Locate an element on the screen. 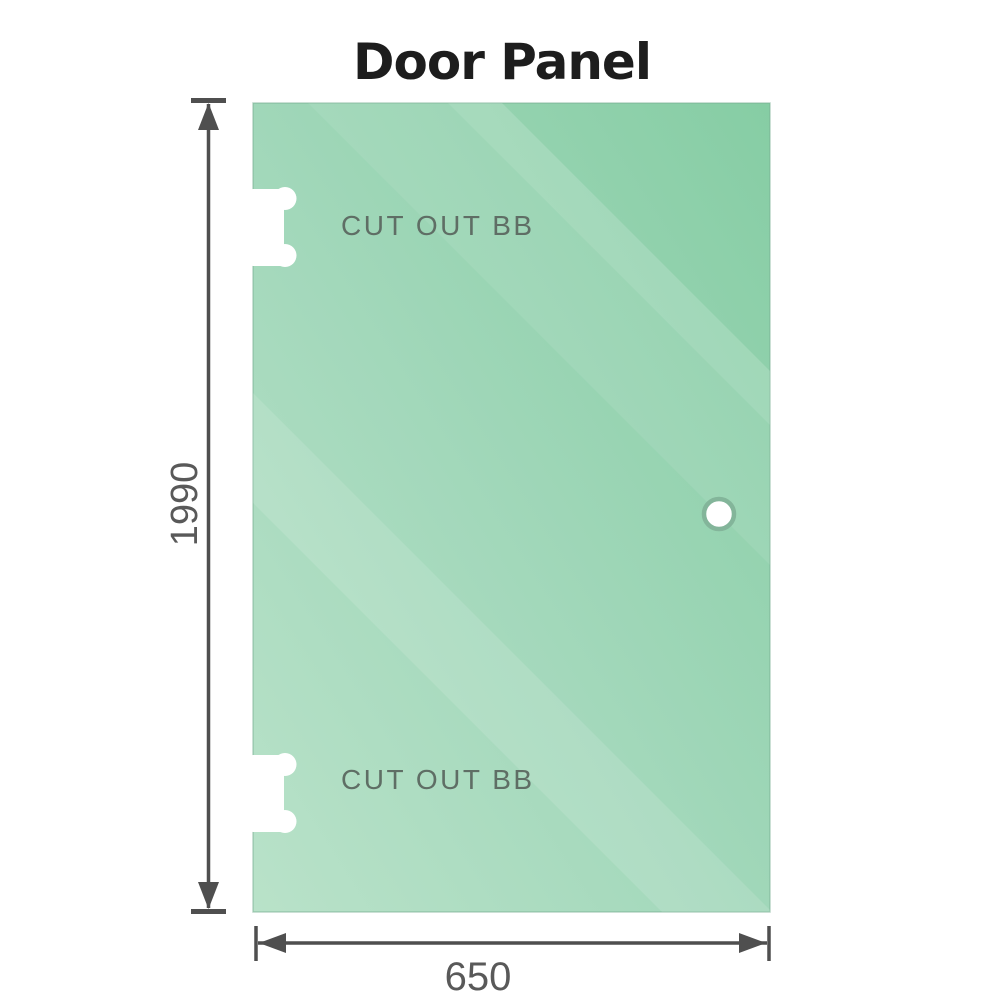 The image size is (1000, 1000). width-value: 650 is located at coordinates (478, 977).